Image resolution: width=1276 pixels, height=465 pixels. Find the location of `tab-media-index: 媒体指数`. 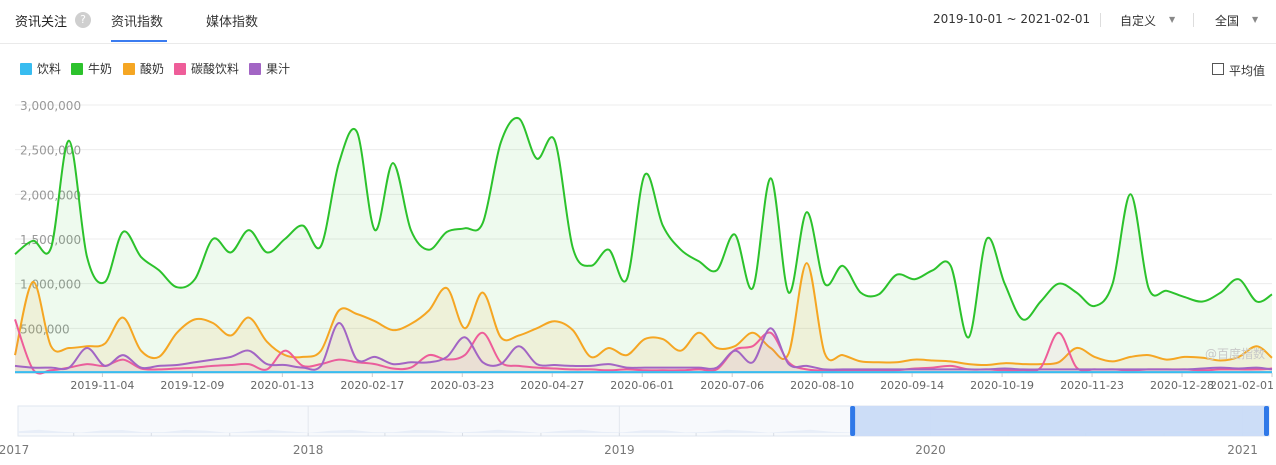

tab-media-index: 媒体指数 is located at coordinates (232, 22).